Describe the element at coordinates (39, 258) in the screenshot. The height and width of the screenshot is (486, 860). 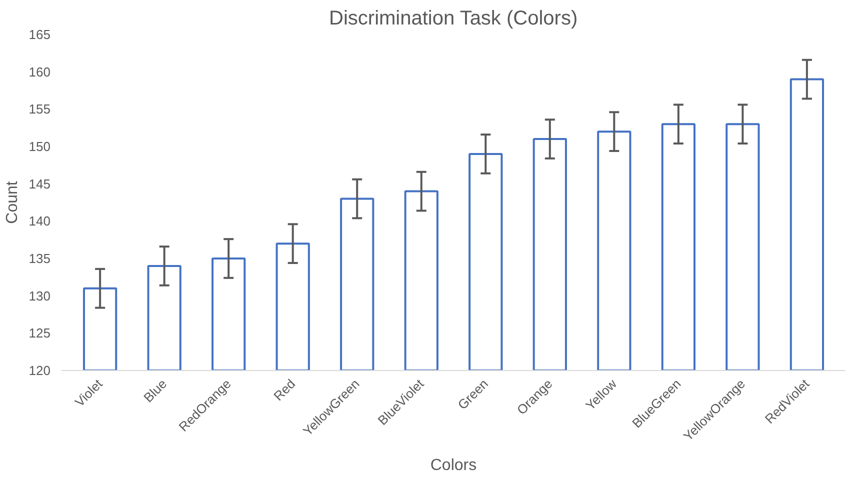
I see `y-tick-label: 135` at that location.